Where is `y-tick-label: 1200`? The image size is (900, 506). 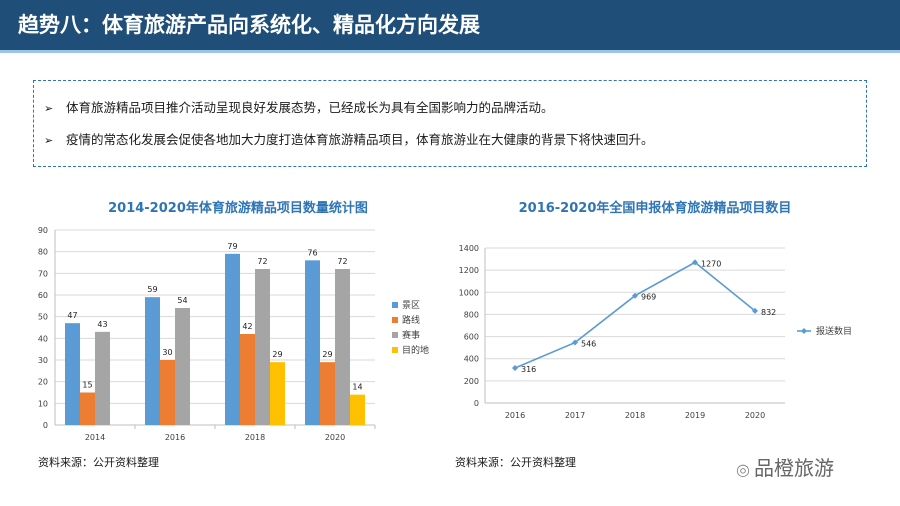
y-tick-label: 1200 is located at coordinates (469, 270).